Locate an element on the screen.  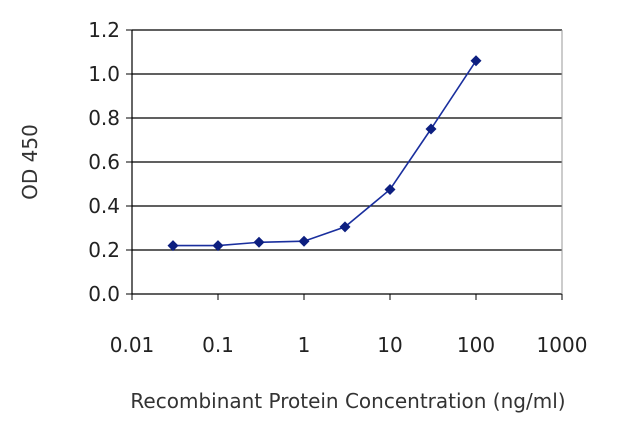
y-tick-label: 0.6 is located at coordinates (104, 162).